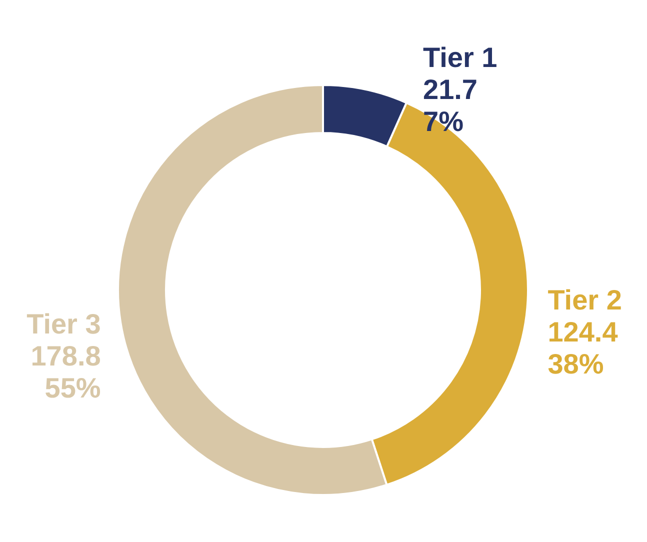 Image resolution: width=647 pixels, height=542 pixels. Describe the element at coordinates (450, 90) in the screenshot. I see `data-label: 21.7` at that location.